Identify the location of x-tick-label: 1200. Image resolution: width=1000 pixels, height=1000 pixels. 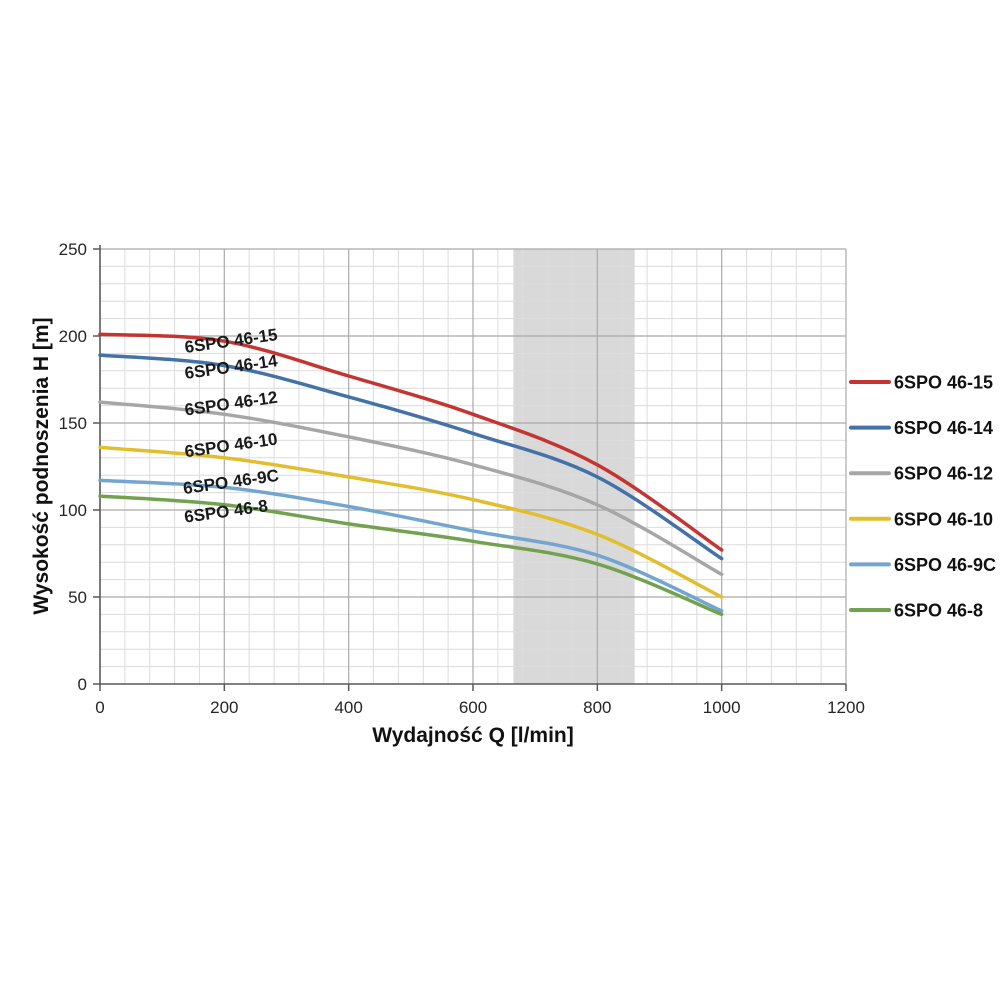
(846, 707).